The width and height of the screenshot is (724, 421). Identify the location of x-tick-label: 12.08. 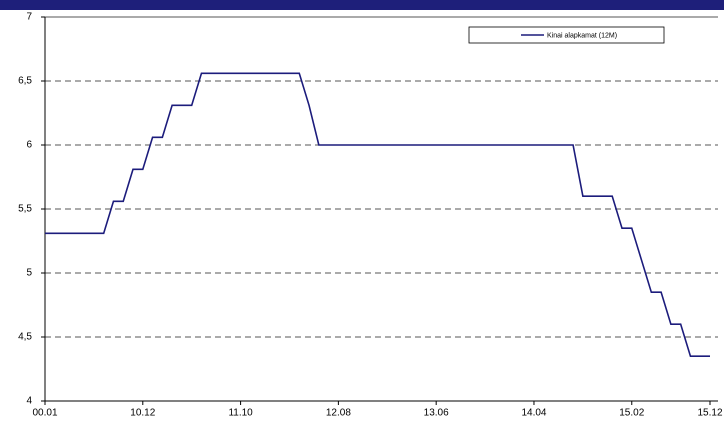
(338, 413).